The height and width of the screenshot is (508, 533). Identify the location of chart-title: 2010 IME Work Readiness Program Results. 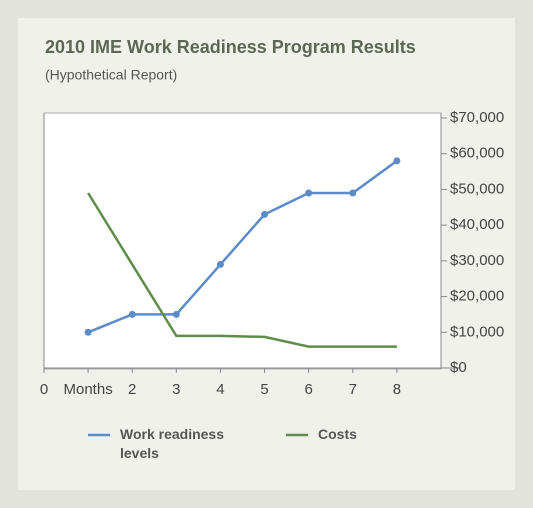
(230, 47).